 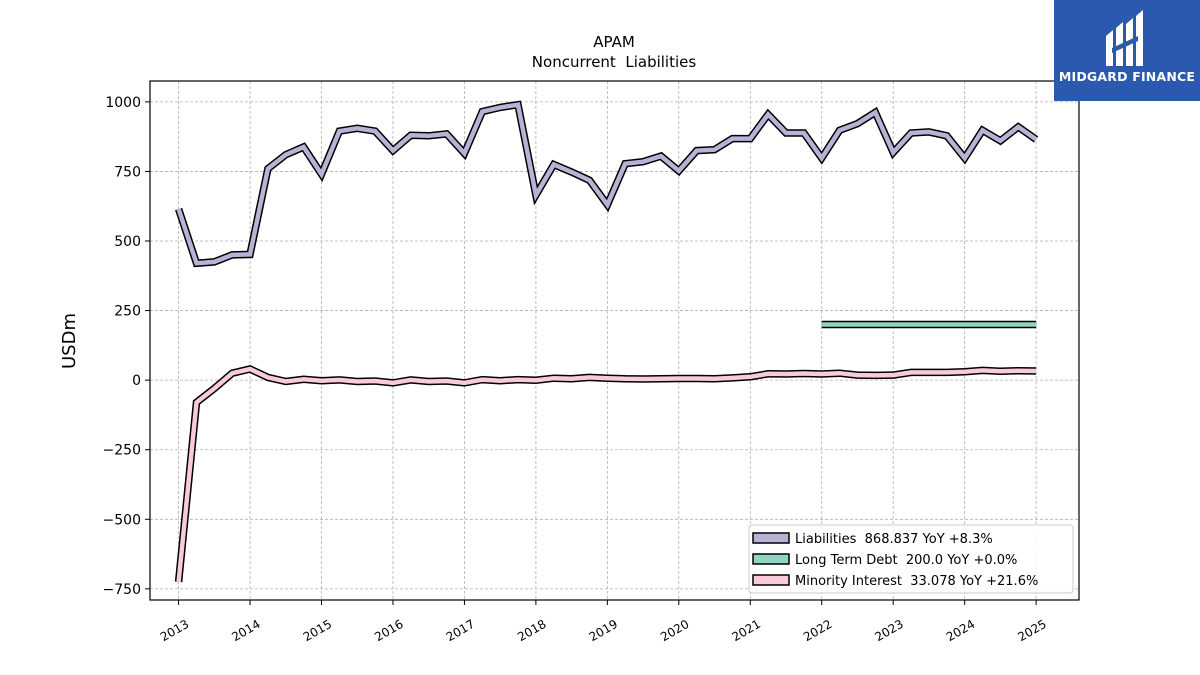 I want to click on legend-box, so click(x=911, y=559).